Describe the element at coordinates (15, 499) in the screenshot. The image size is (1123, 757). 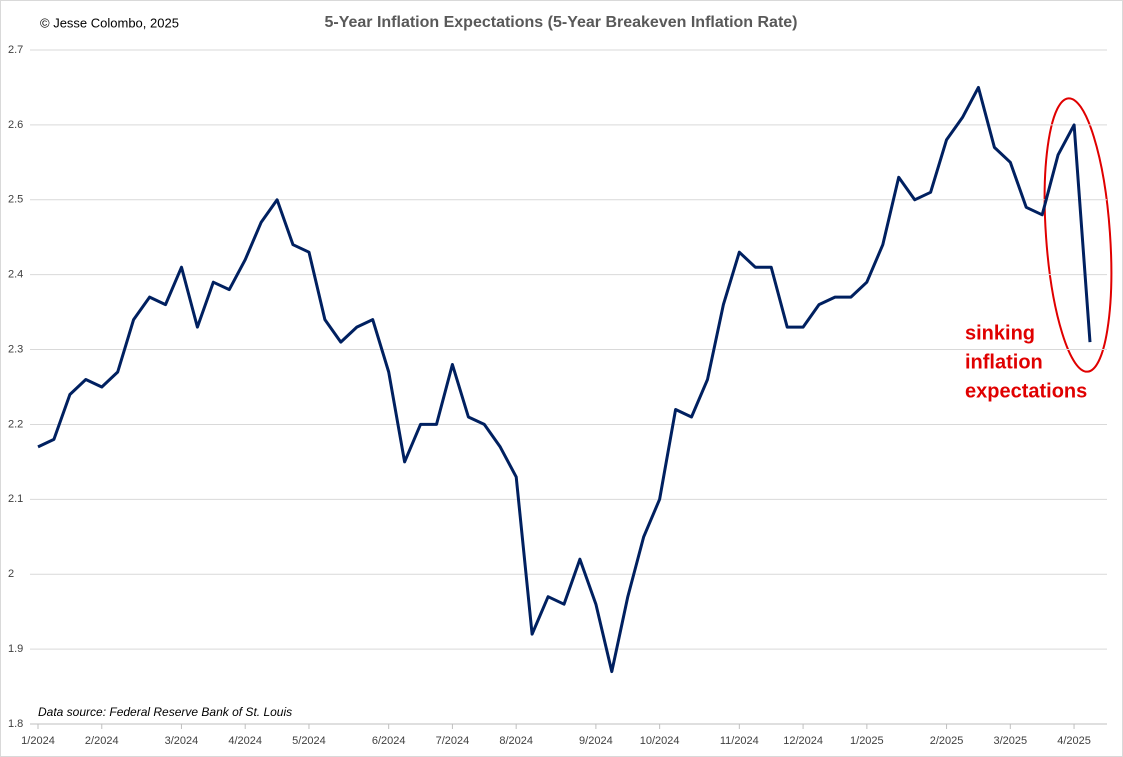
I see `y-tick-label: 2.1` at that location.